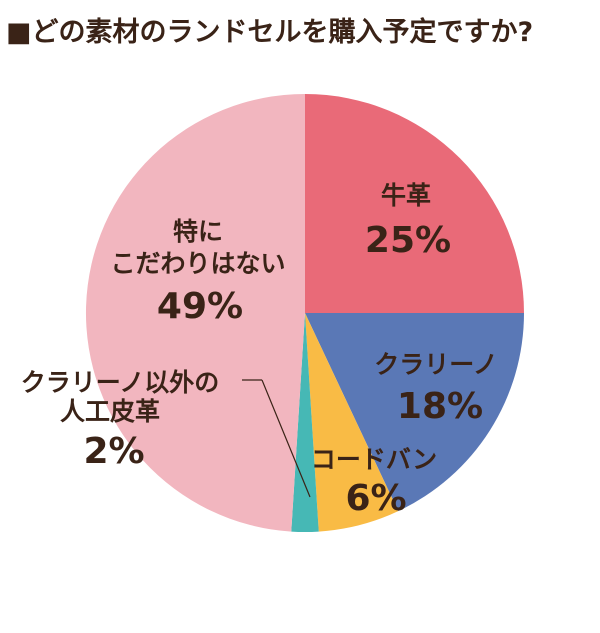 The height and width of the screenshot is (633, 600). What do you see at coordinates (374, 459) in the screenshot?
I see `slice-label-cordovan: コードバン` at bounding box center [374, 459].